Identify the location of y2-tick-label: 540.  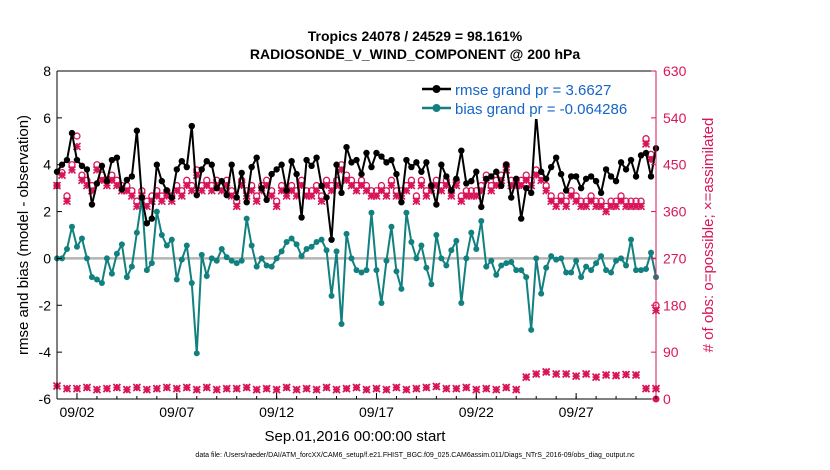
(675, 118).